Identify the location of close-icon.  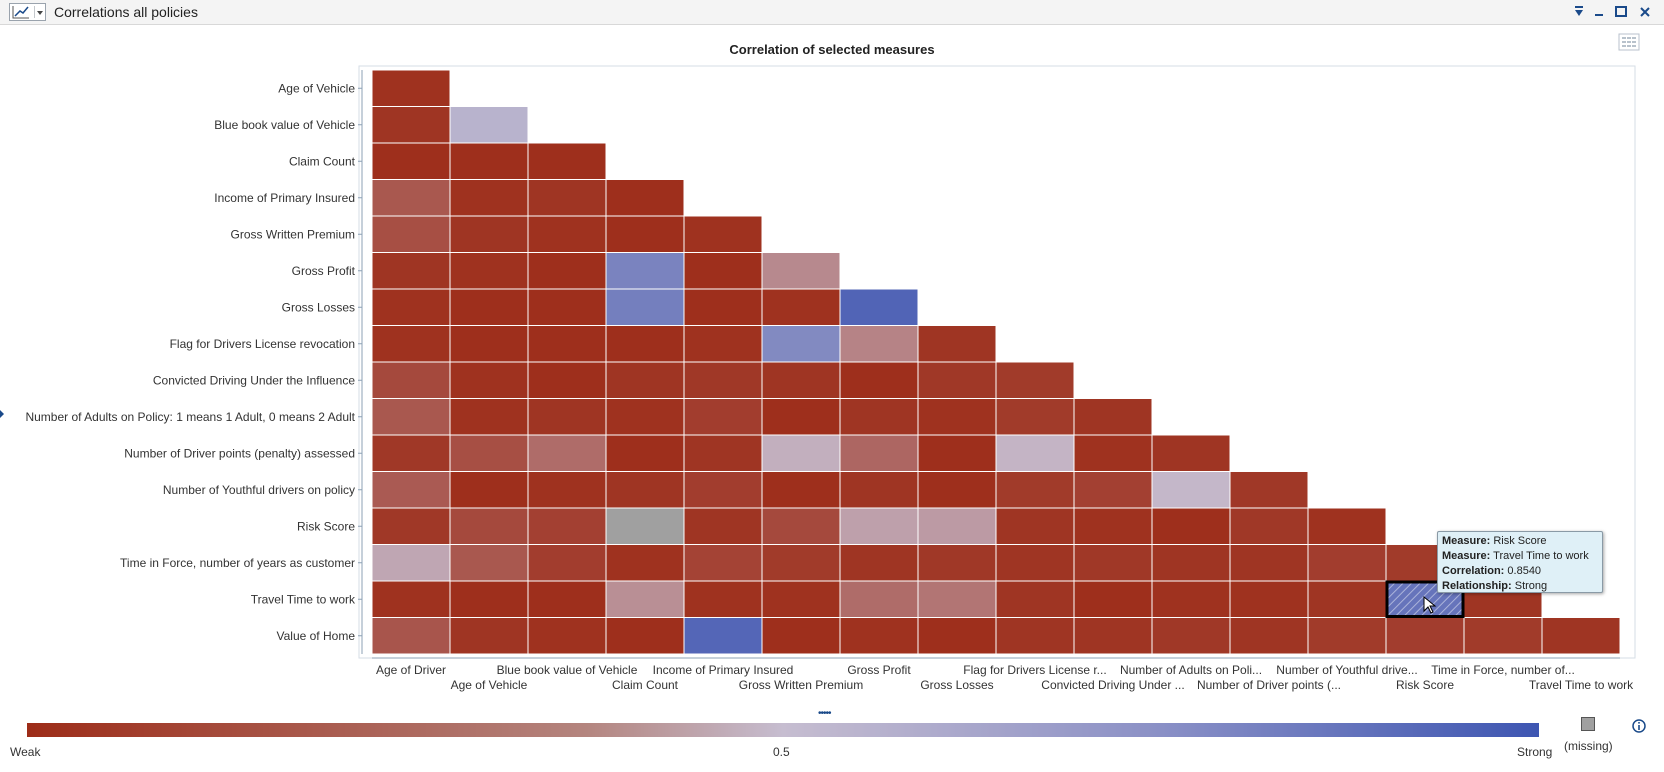
(1645, 12).